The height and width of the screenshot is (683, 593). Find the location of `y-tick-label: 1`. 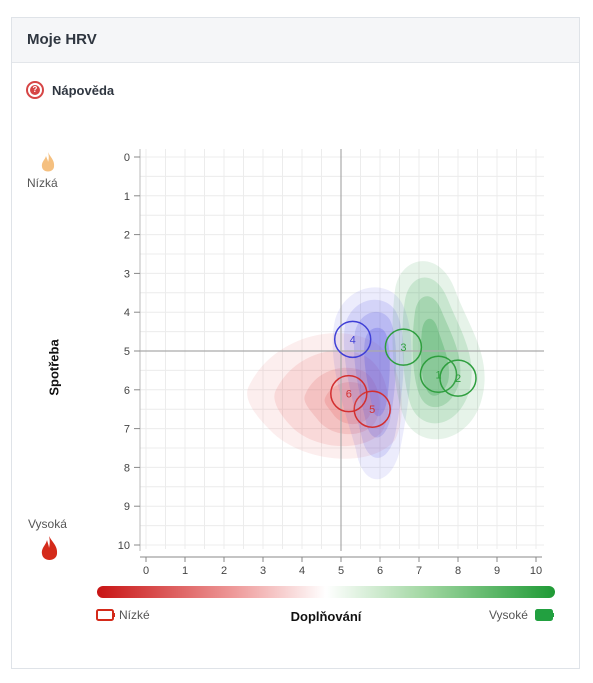

y-tick-label: 1 is located at coordinates (127, 197).